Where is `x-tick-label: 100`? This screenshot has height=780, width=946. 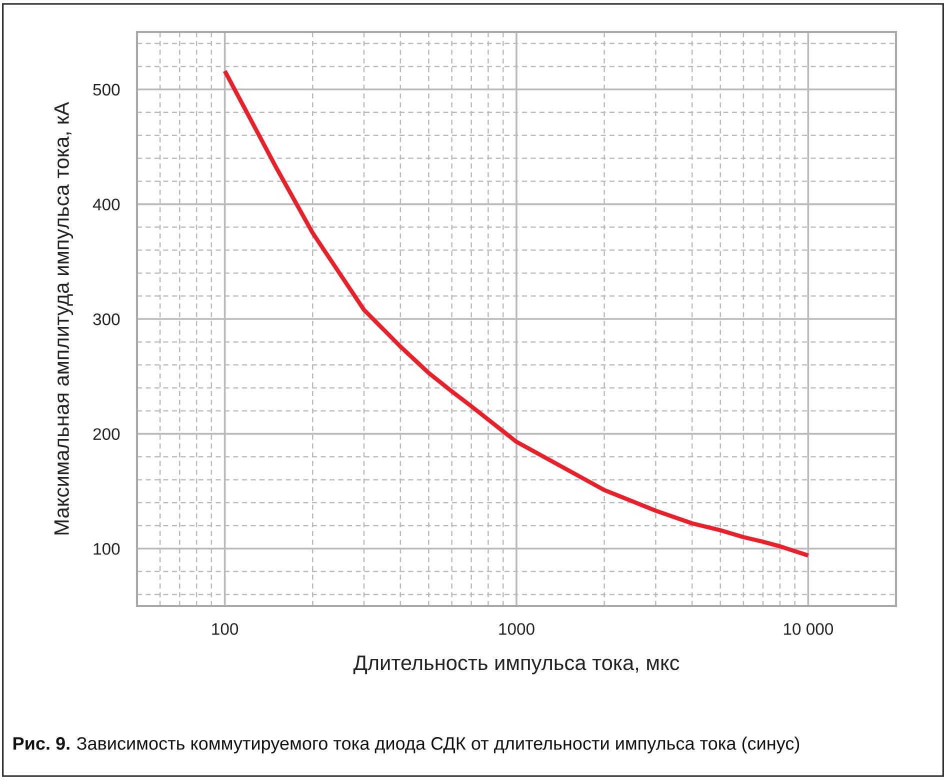 x-tick-label: 100 is located at coordinates (225, 629).